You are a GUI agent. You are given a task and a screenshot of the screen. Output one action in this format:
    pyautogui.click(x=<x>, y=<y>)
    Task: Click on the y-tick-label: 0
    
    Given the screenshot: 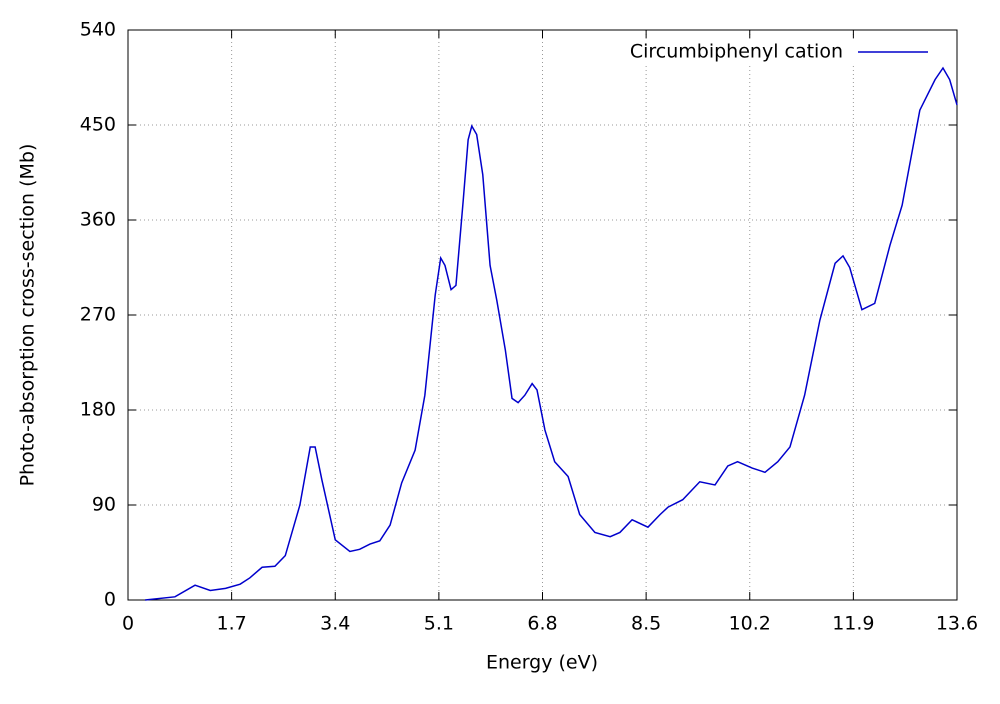 What is the action you would take?
    pyautogui.click(x=110, y=600)
    